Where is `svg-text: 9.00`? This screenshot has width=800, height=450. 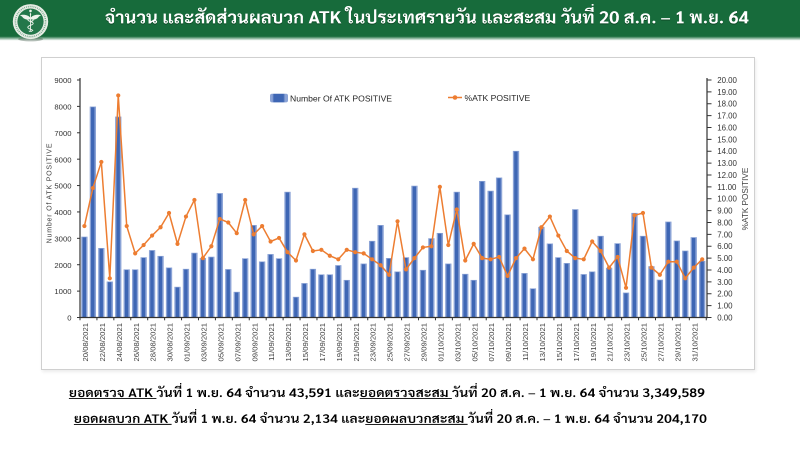 svg-text: 9.00 is located at coordinates (725, 211).